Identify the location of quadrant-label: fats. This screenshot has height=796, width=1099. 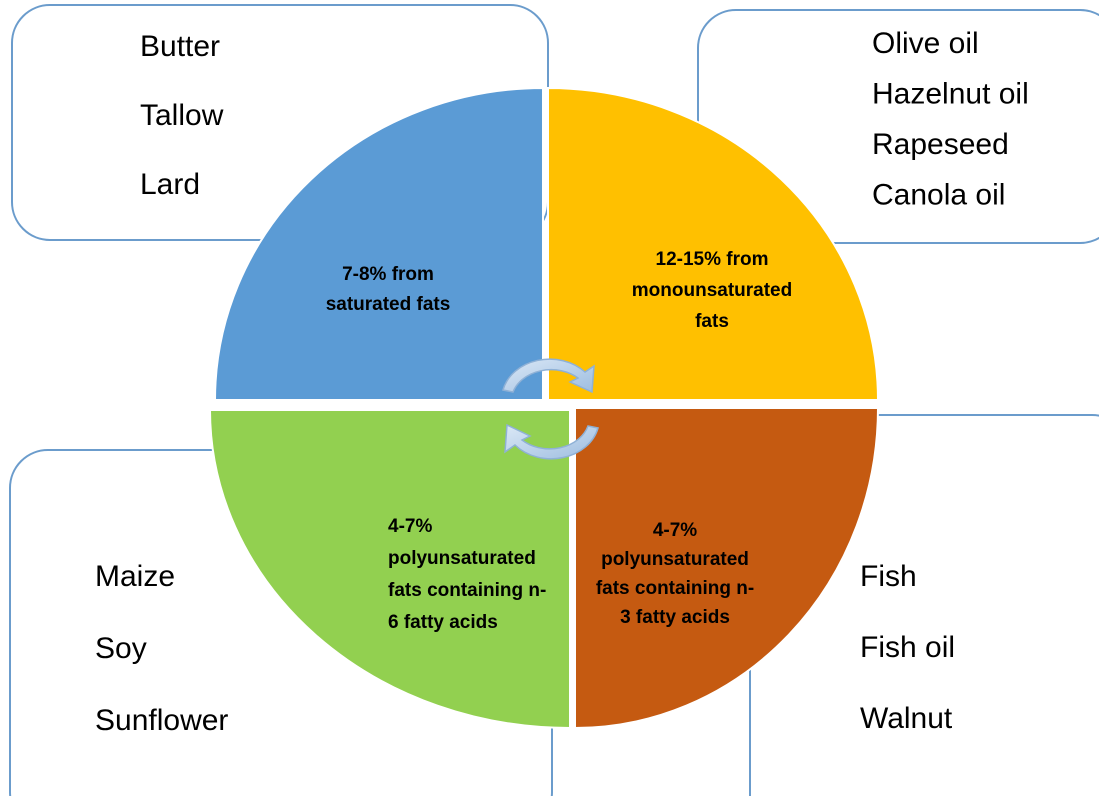
(712, 321).